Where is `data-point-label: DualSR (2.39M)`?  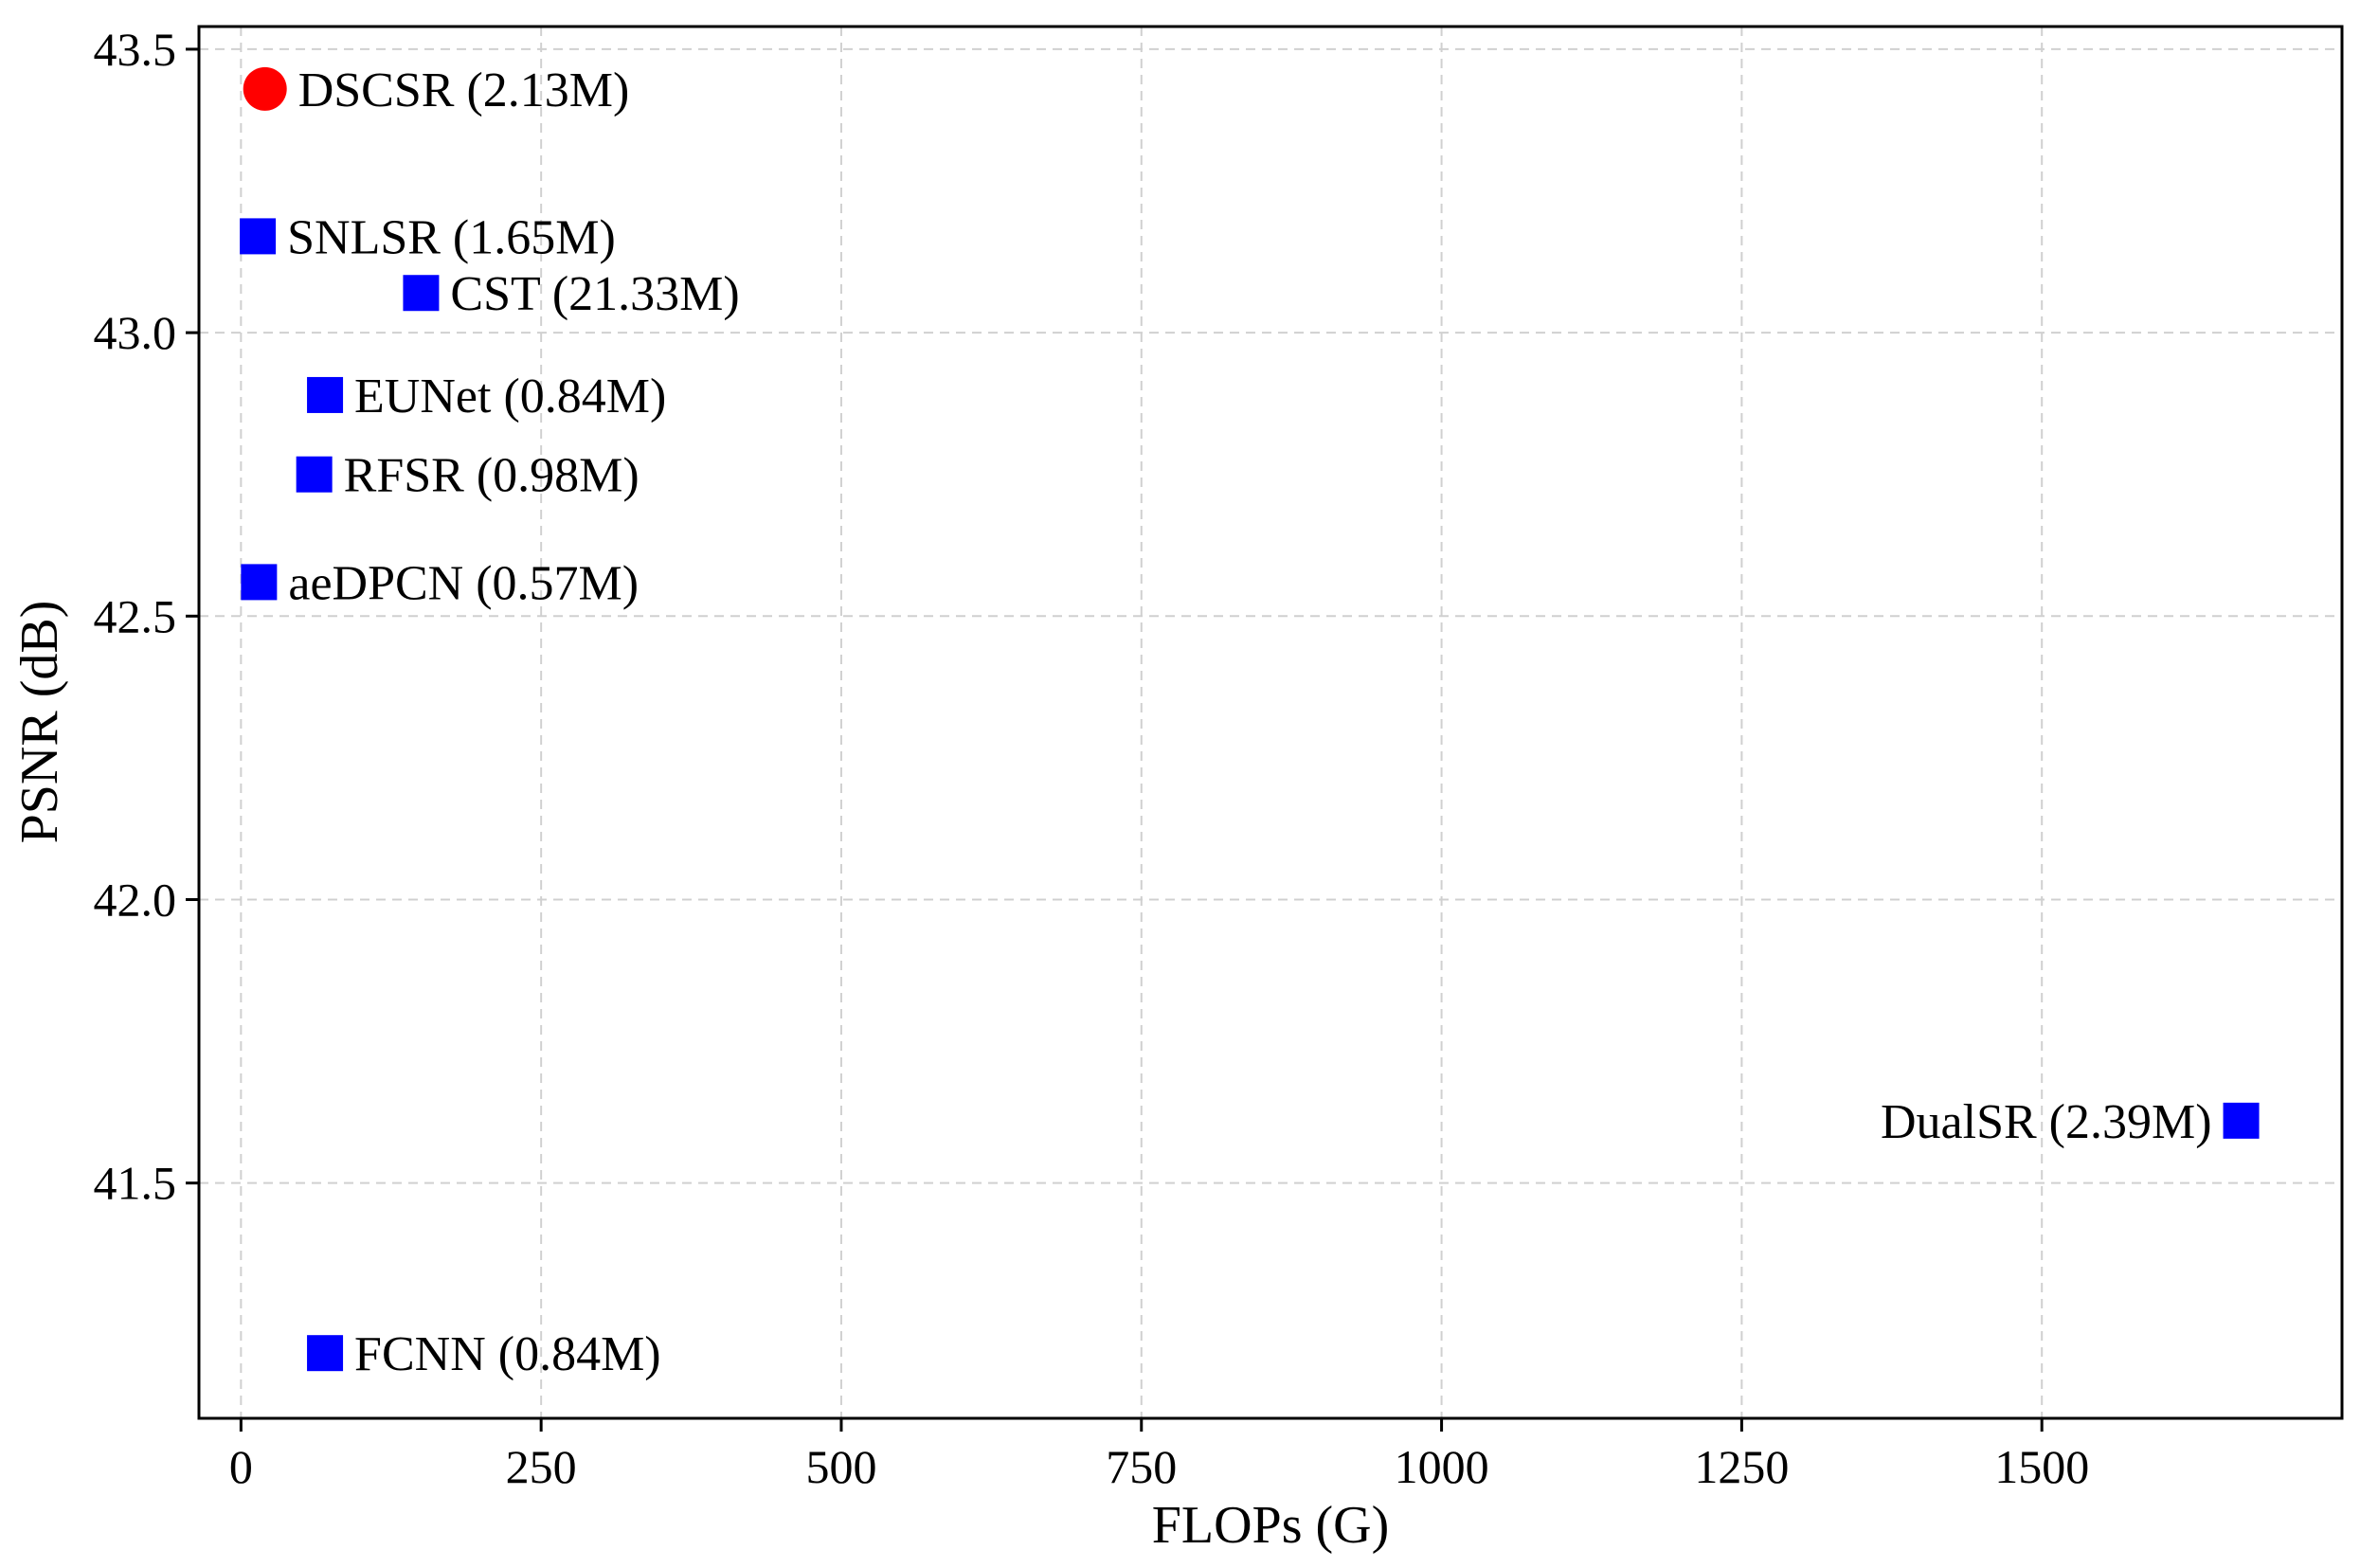
data-point-label: DualSR (2.39M) is located at coordinates (2047, 1122).